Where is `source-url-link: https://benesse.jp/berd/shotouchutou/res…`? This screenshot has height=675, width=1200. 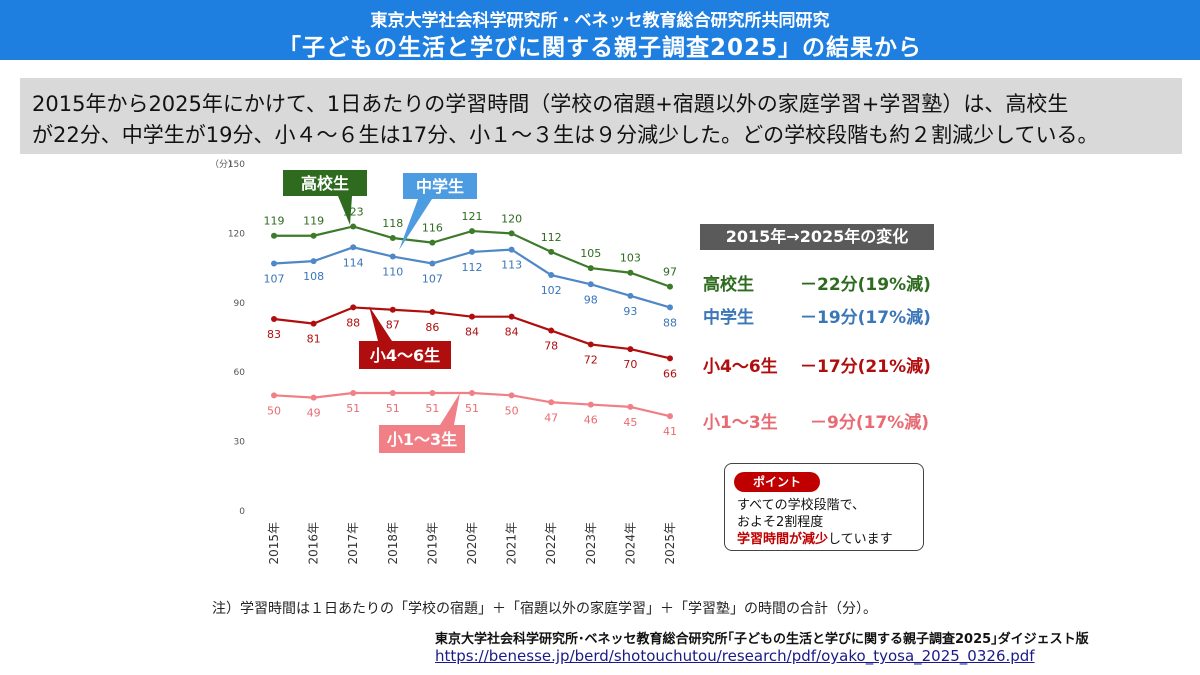
source-url-link: https://benesse.jp/berd/shotouchutou/res… is located at coordinates (735, 656).